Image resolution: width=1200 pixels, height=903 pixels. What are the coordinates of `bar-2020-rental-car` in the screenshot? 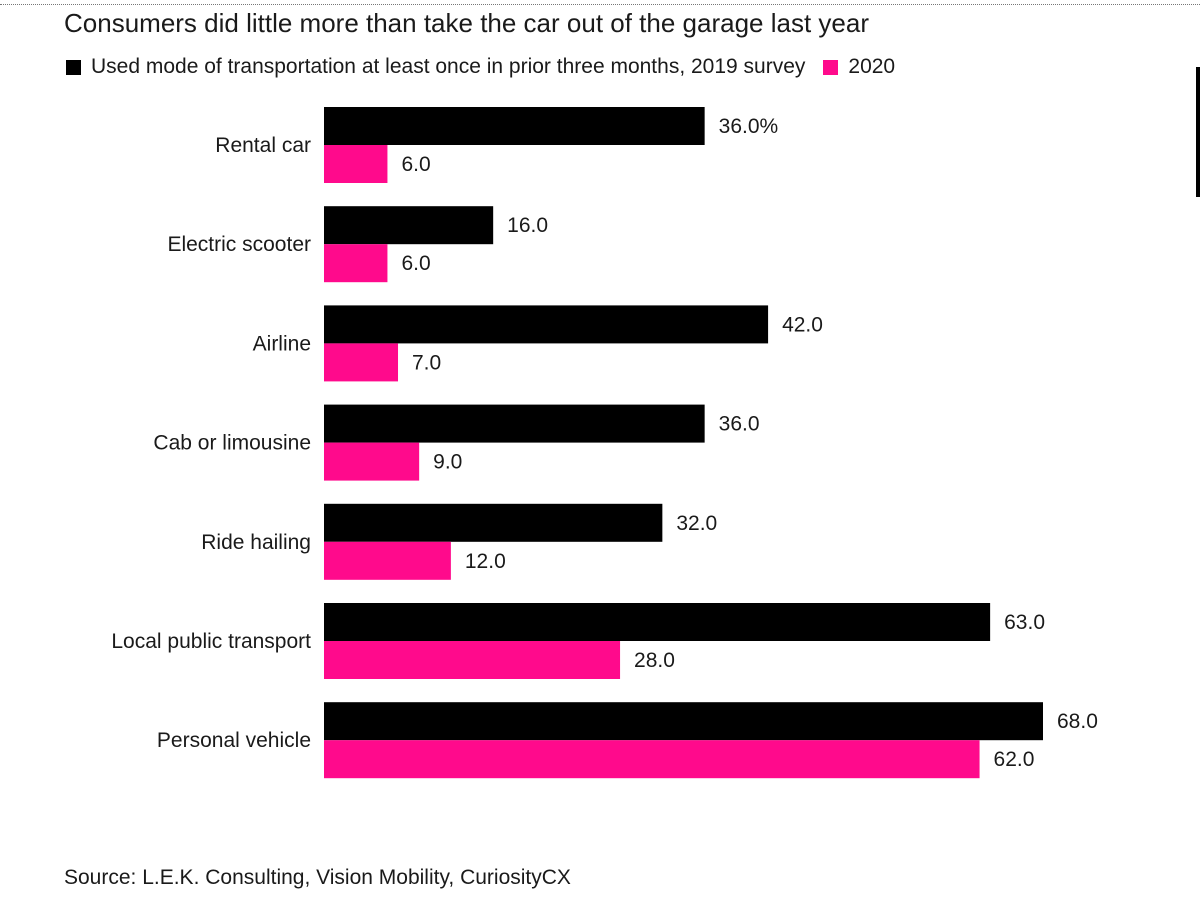 It's located at (356, 164).